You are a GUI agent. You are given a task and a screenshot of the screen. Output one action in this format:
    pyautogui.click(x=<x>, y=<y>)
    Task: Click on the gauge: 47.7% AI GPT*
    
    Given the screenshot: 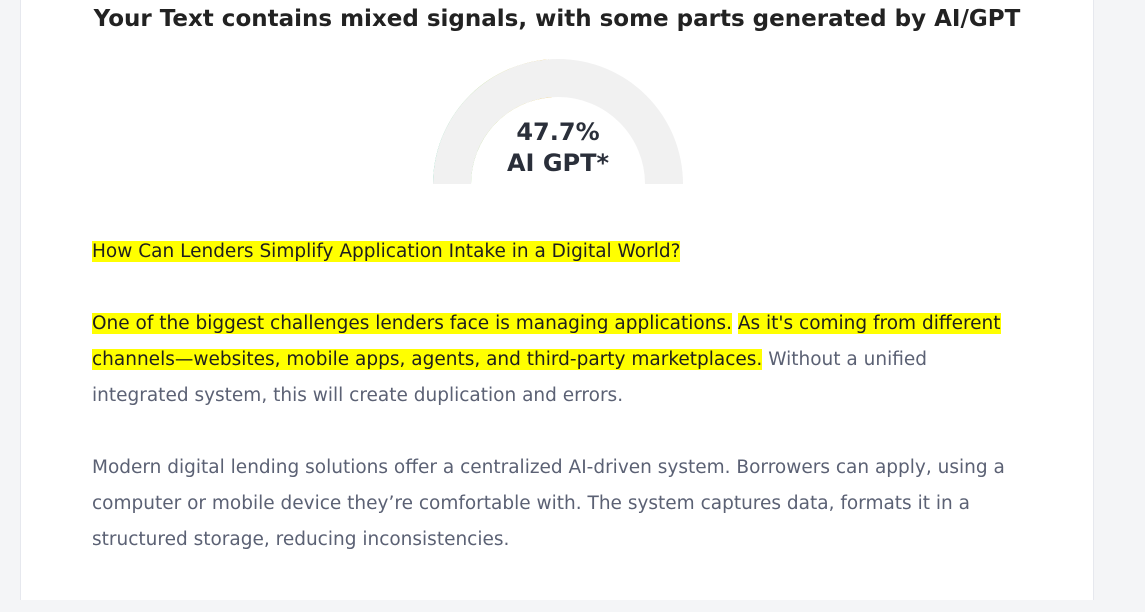 What is the action you would take?
    pyautogui.click(x=558, y=121)
    